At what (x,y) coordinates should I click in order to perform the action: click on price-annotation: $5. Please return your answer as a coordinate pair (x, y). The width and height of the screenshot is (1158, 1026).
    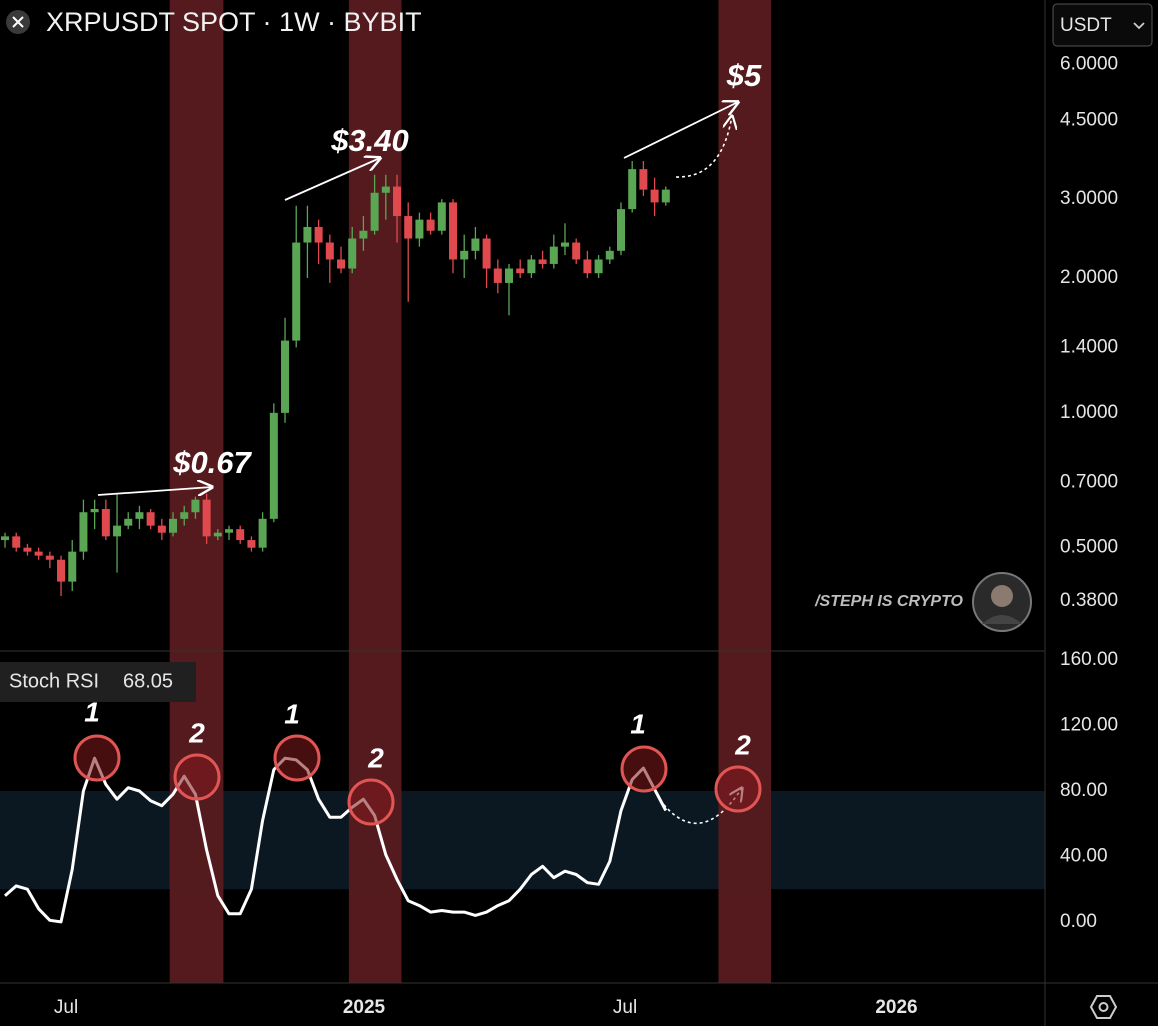
    Looking at the image, I should click on (744, 75).